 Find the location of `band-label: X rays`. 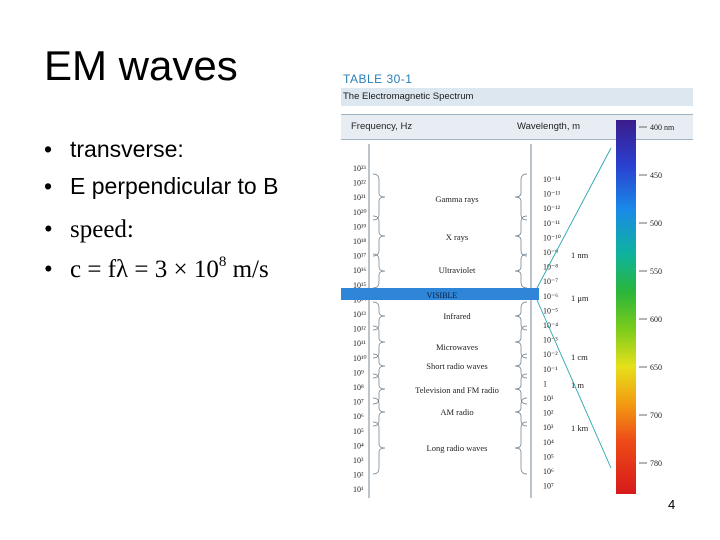

band-label: X rays is located at coordinates (457, 237).